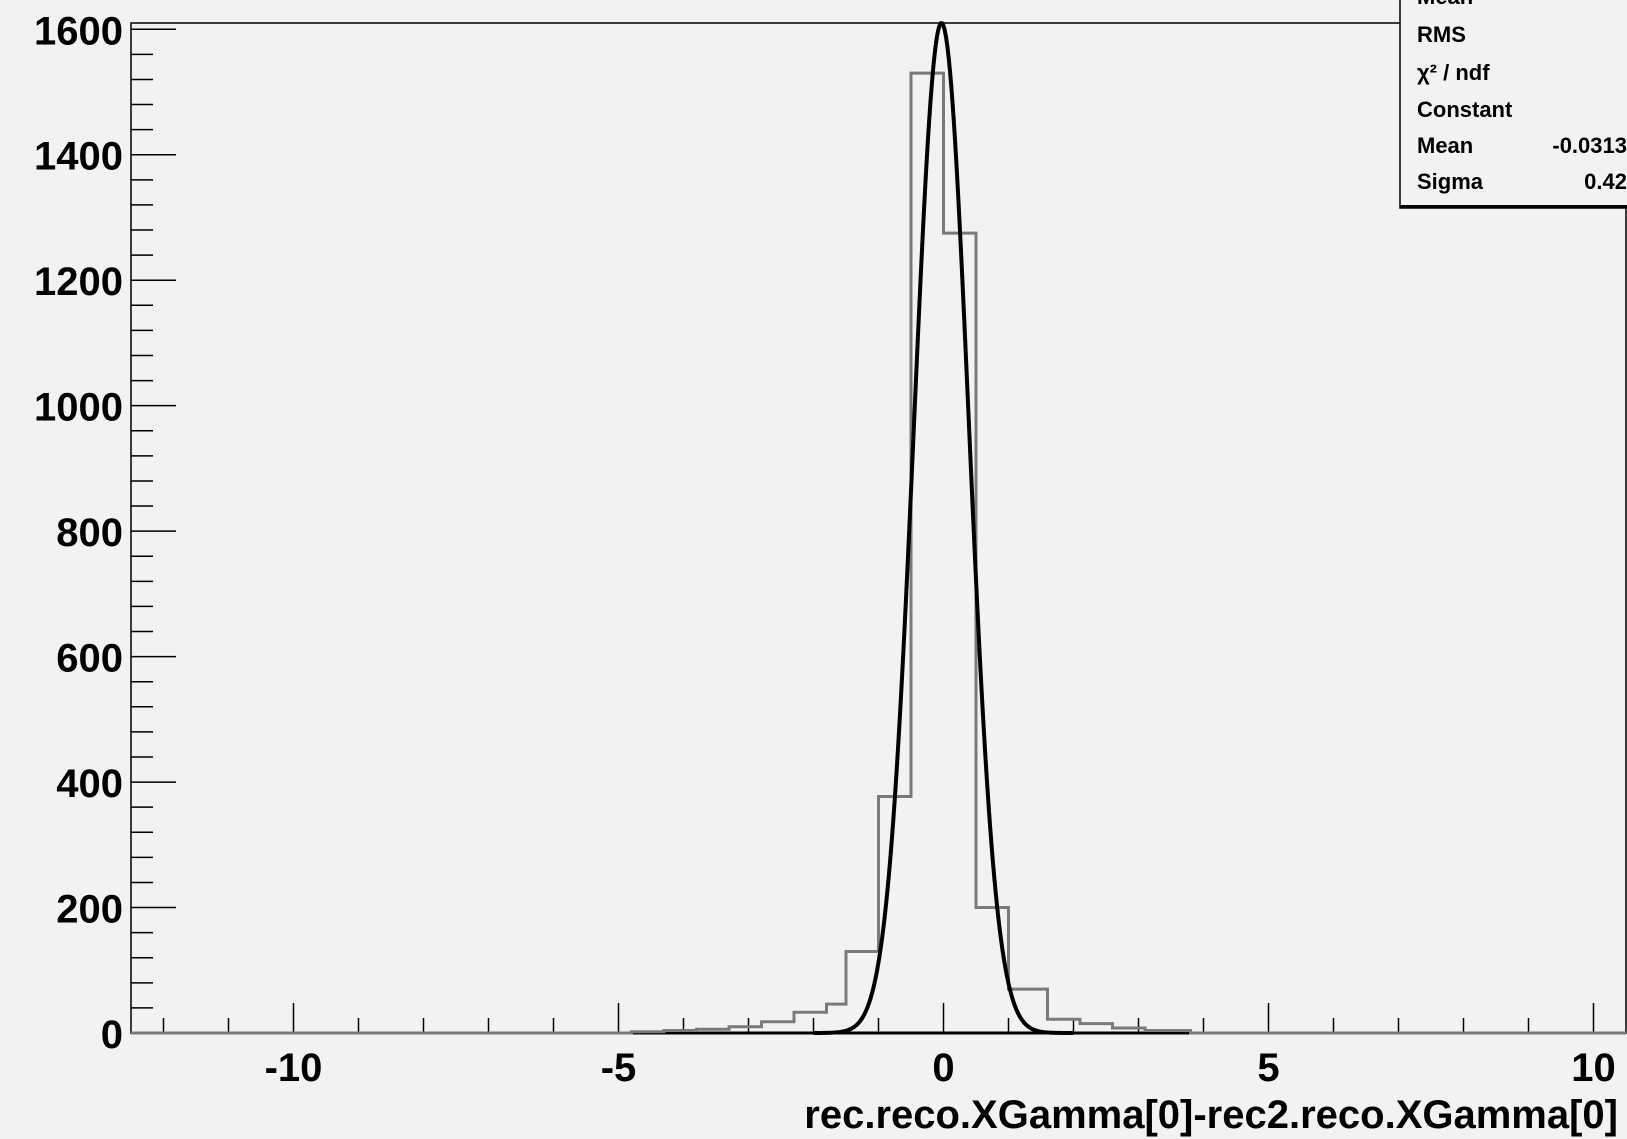  I want to click on y-tick-label: 1600, so click(78, 31).